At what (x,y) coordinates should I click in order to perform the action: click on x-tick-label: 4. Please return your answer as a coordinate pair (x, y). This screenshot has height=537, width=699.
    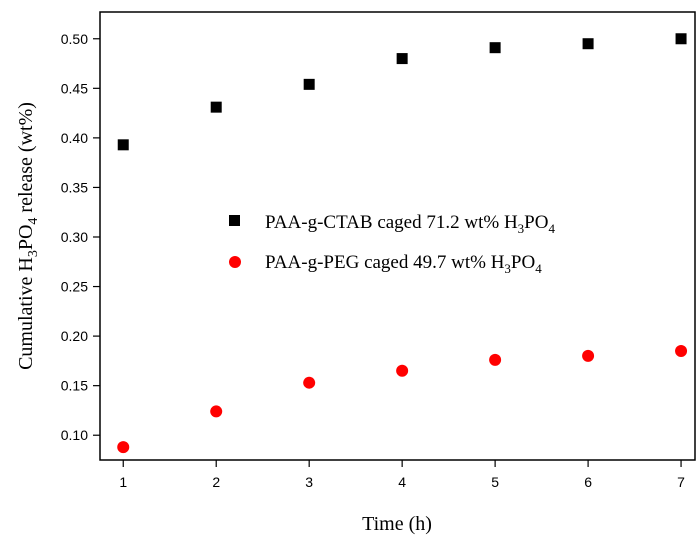
    Looking at the image, I should click on (402, 482).